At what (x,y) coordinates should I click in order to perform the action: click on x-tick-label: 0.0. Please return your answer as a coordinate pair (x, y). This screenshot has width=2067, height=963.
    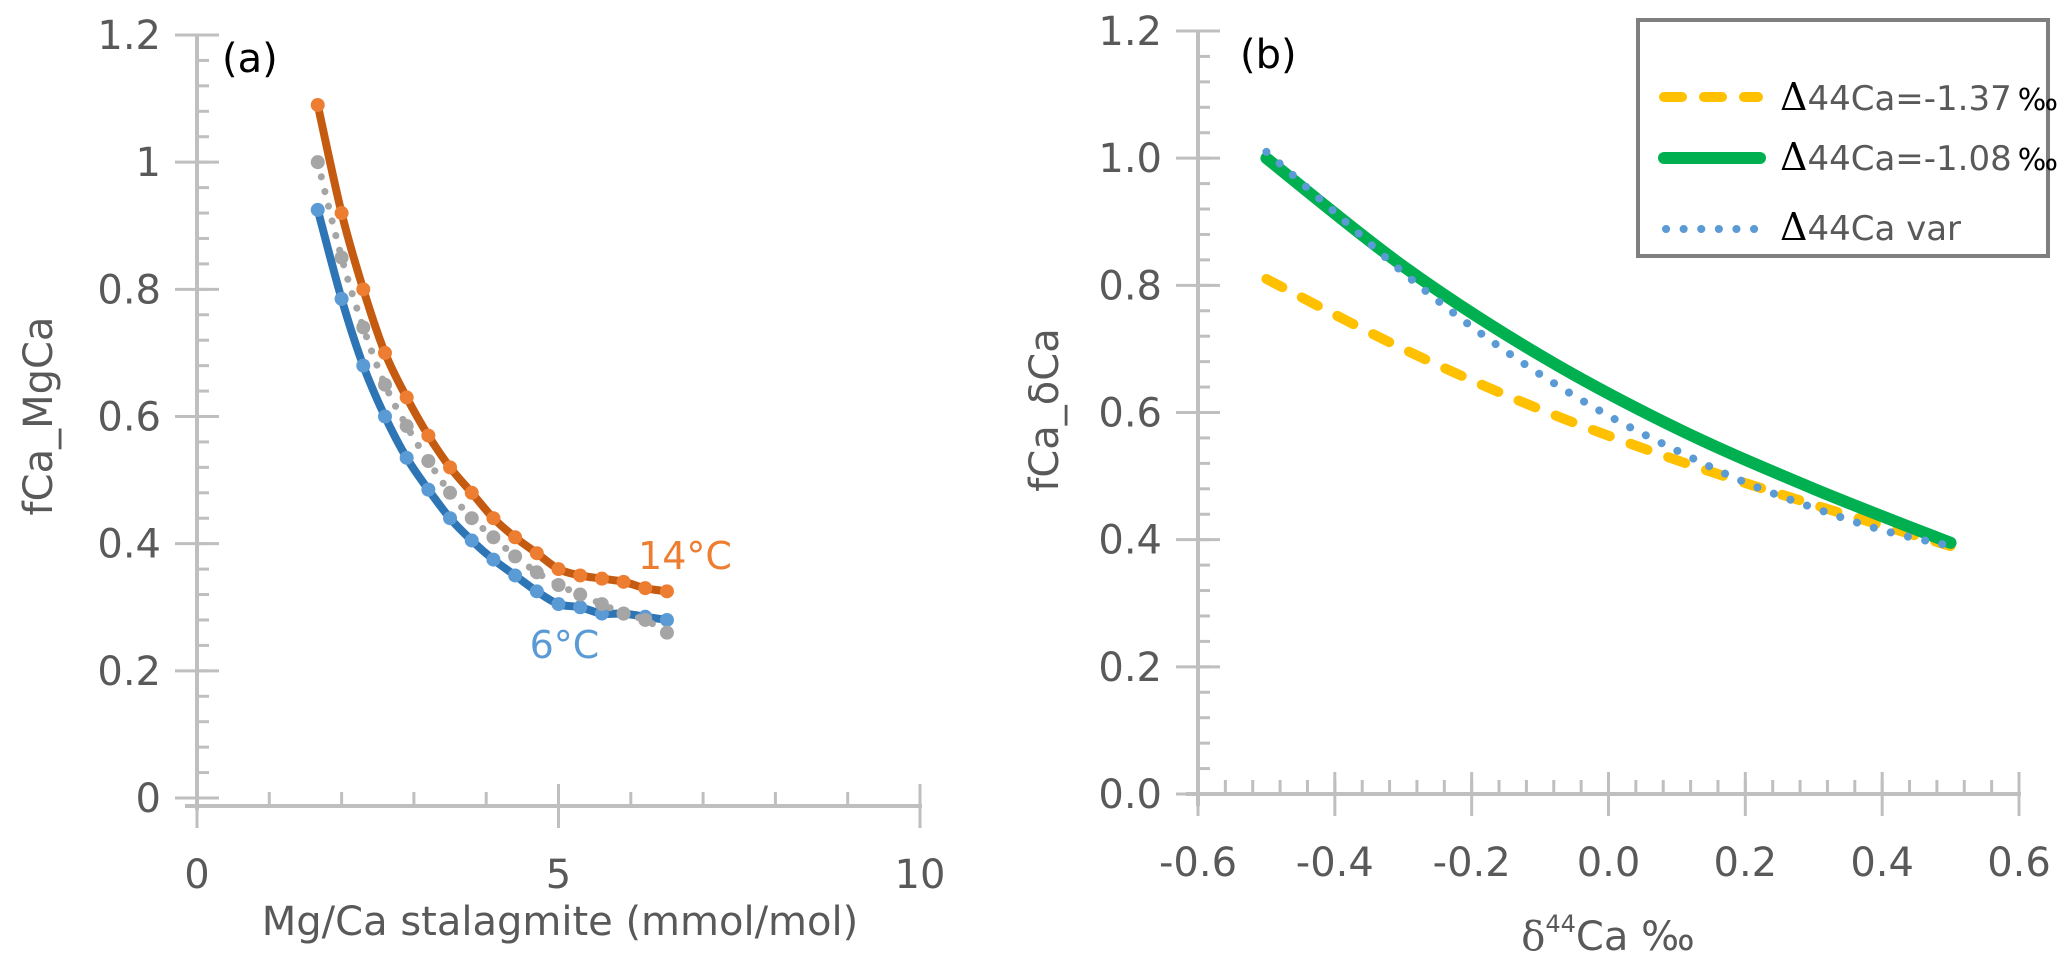
    Looking at the image, I should click on (1609, 863).